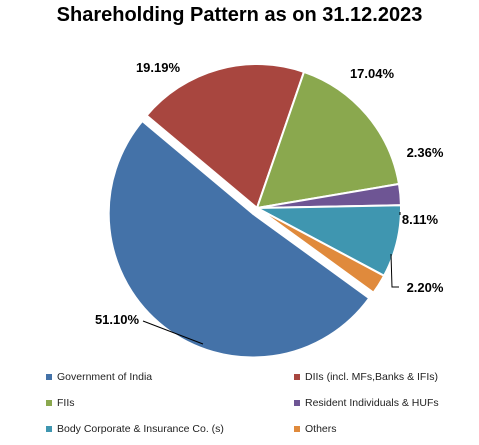 Image resolution: width=479 pixels, height=445 pixels. Describe the element at coordinates (140, 429) in the screenshot. I see `legend-label: Body Corporate & Insurance Co. (s)` at that location.